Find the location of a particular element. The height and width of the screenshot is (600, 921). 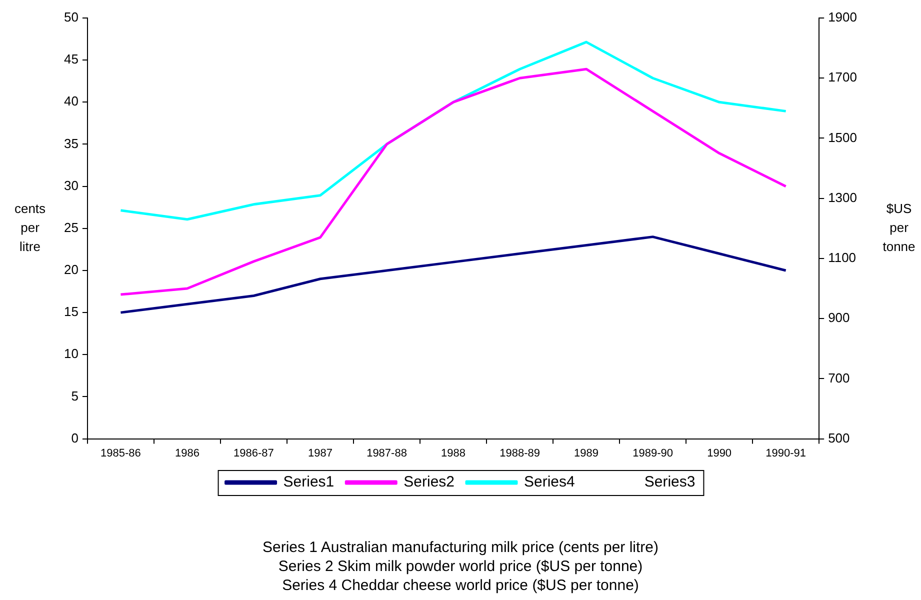

text: Series 4 Cheddar cheese world price ($US per tonne) is located at coordinates (460, 585).